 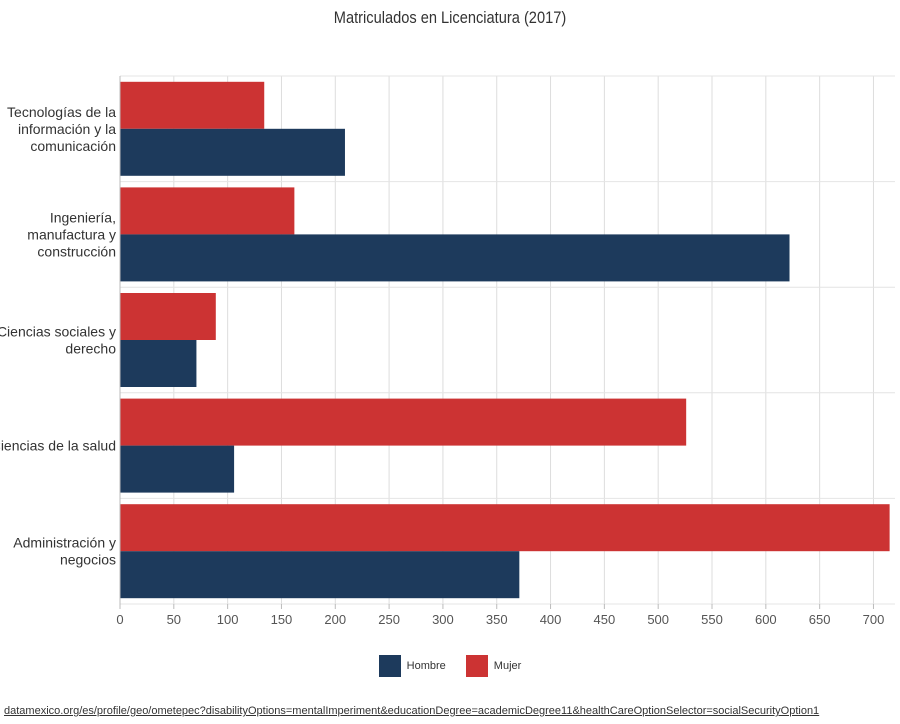 What do you see at coordinates (335, 619) in the screenshot?
I see `x-tick-label: 200` at bounding box center [335, 619].